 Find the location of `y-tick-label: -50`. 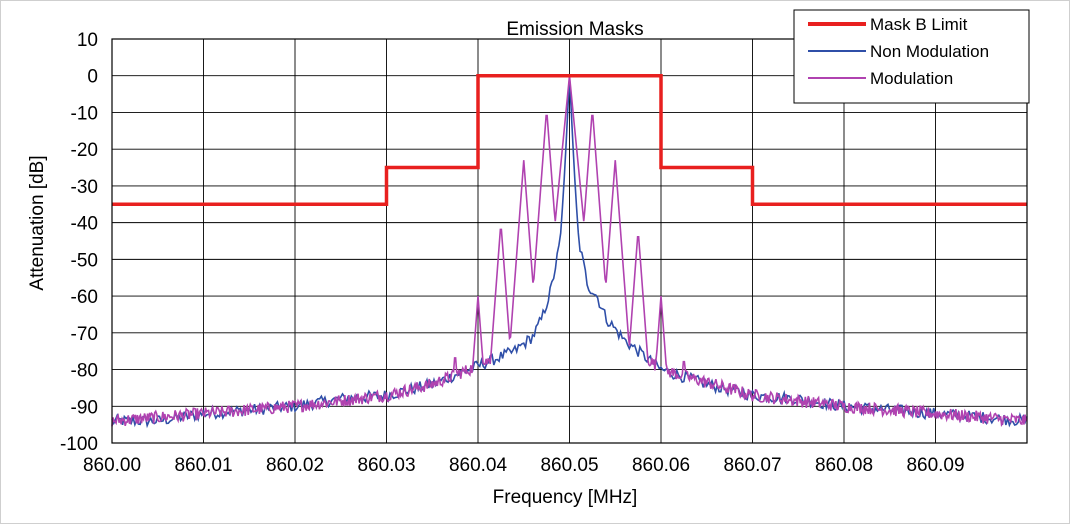

y-tick-label: -50 is located at coordinates (84, 260).